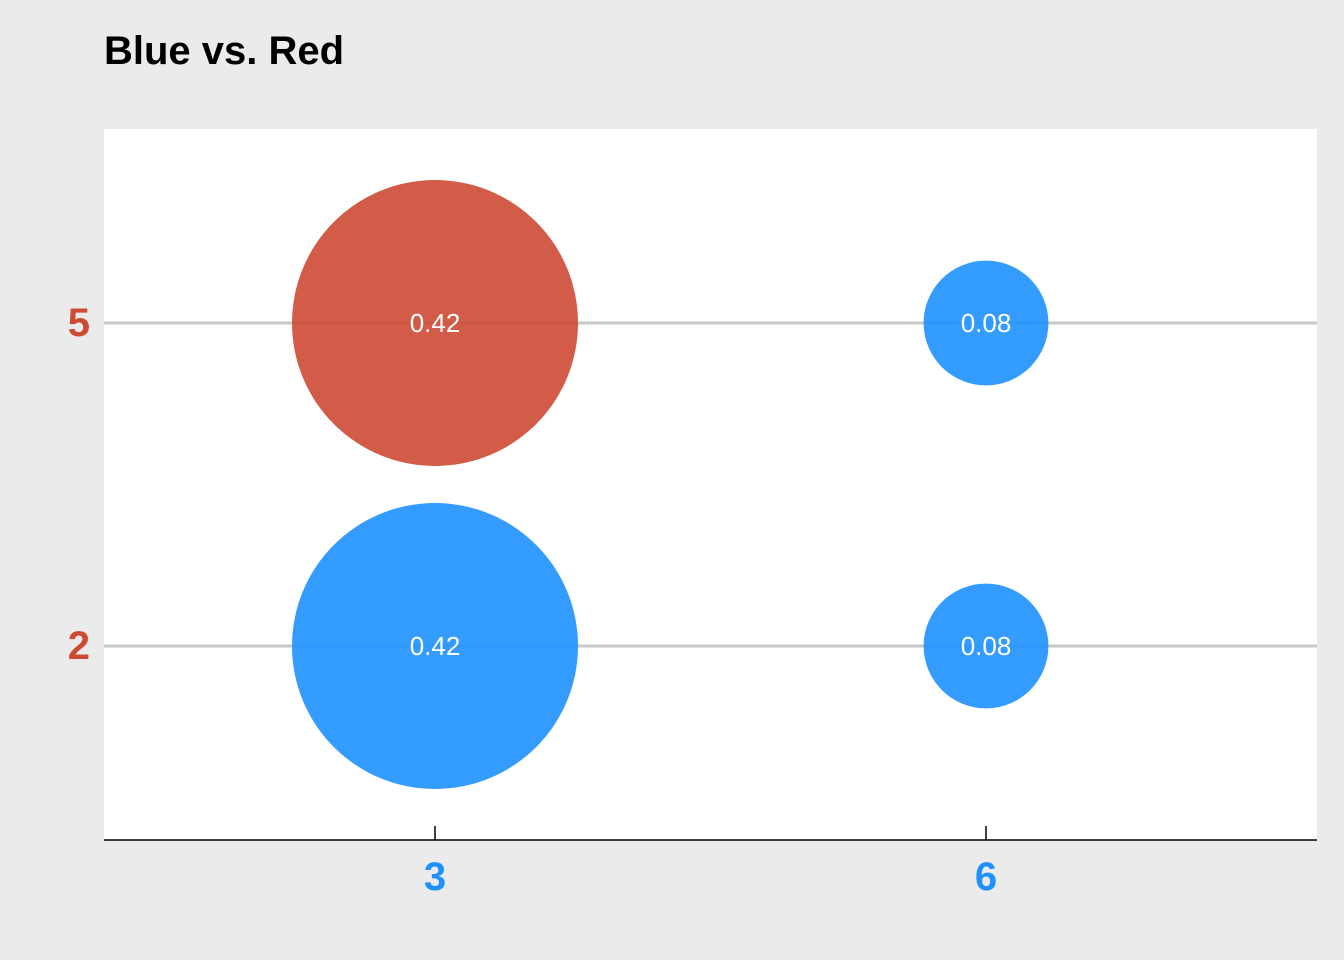 The height and width of the screenshot is (960, 1344). Describe the element at coordinates (435, 877) in the screenshot. I see `x-tick-label: 3` at that location.